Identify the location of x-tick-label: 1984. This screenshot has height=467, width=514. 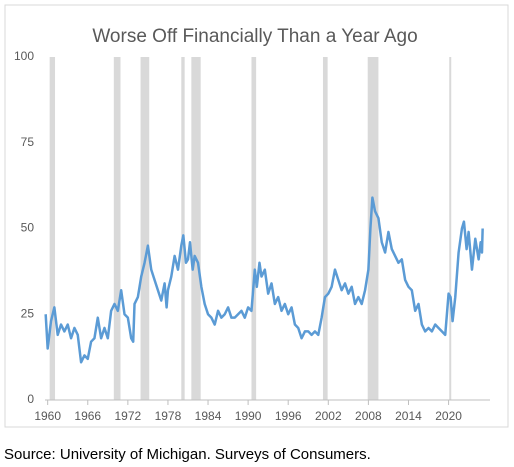
(208, 416).